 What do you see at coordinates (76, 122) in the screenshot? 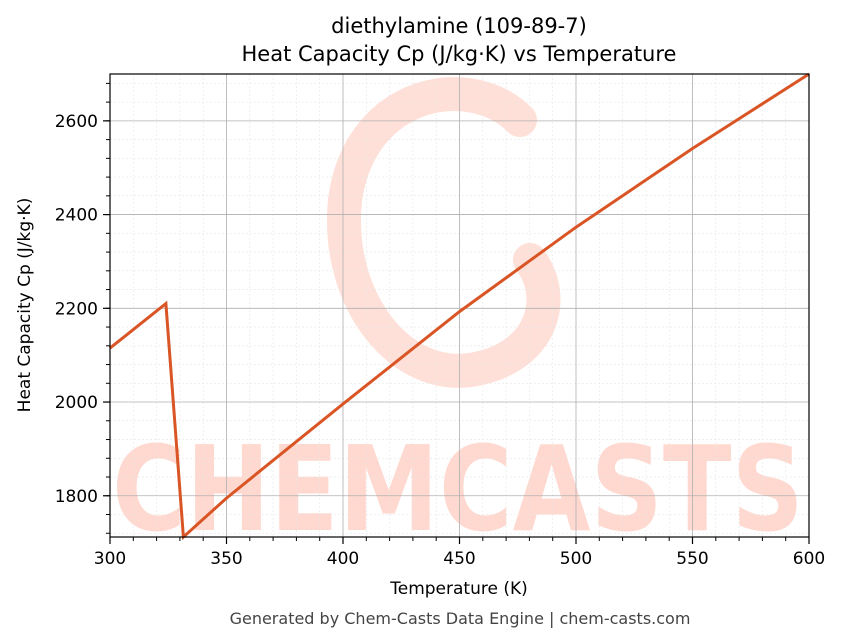
I see `y-tick-label: 2600` at bounding box center [76, 122].